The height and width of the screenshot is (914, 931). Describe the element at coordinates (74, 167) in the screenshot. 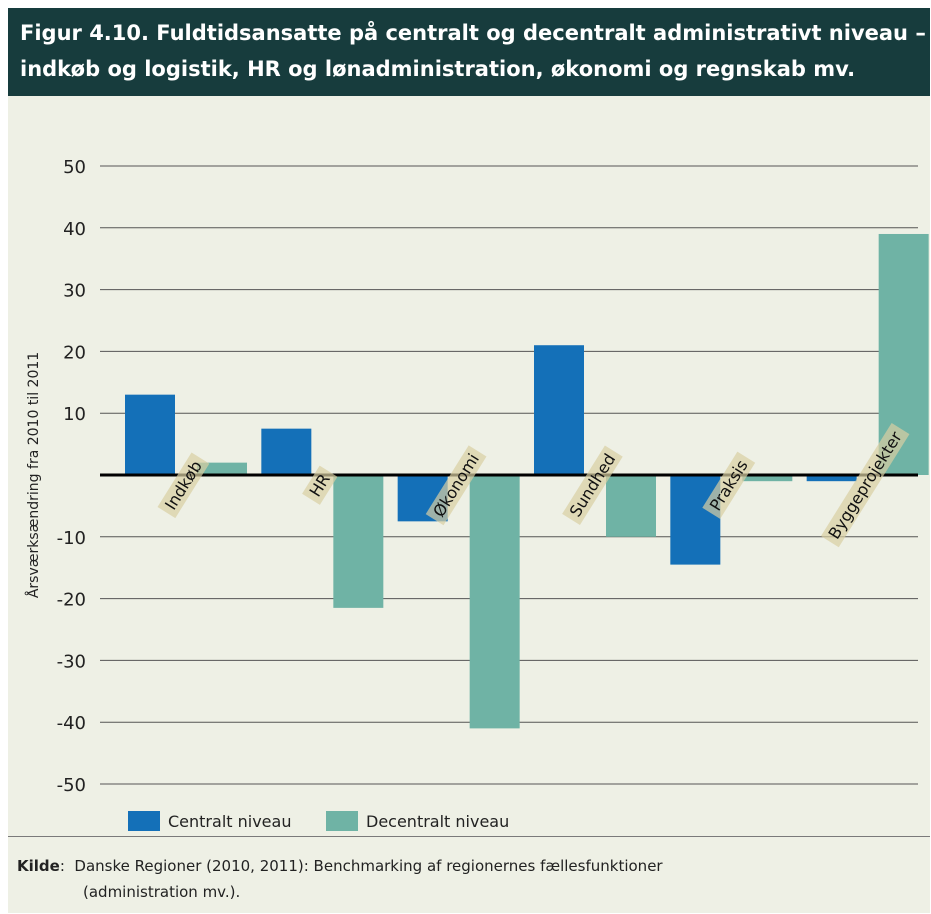

I see `y-tick-label: 50` at that location.